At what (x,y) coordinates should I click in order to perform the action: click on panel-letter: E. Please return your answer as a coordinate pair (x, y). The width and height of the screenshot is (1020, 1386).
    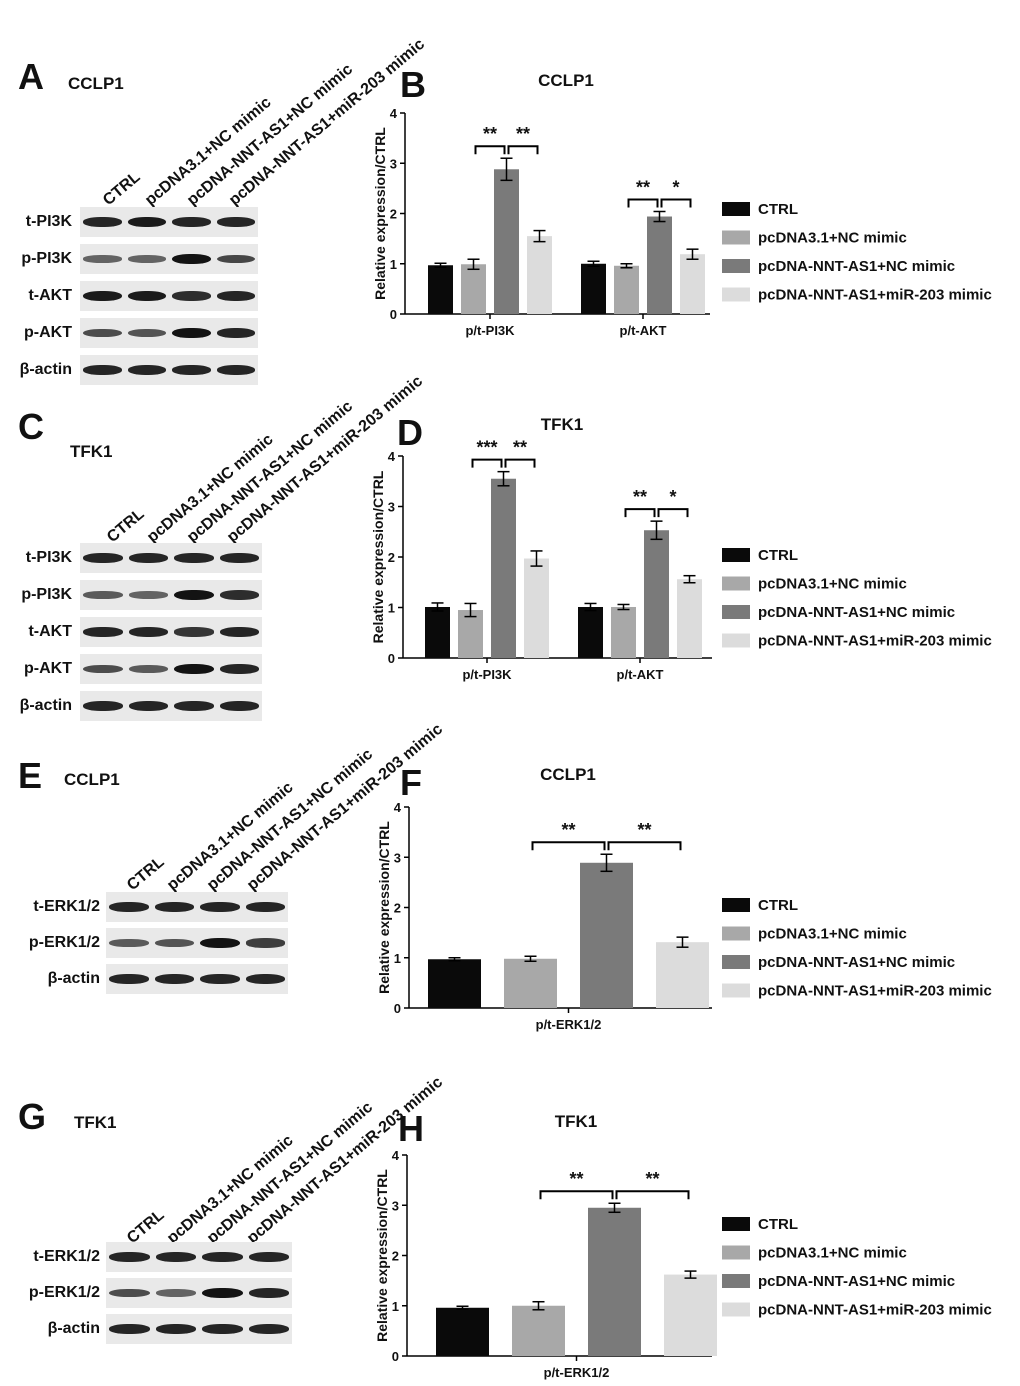
    Looking at the image, I should click on (30, 775).